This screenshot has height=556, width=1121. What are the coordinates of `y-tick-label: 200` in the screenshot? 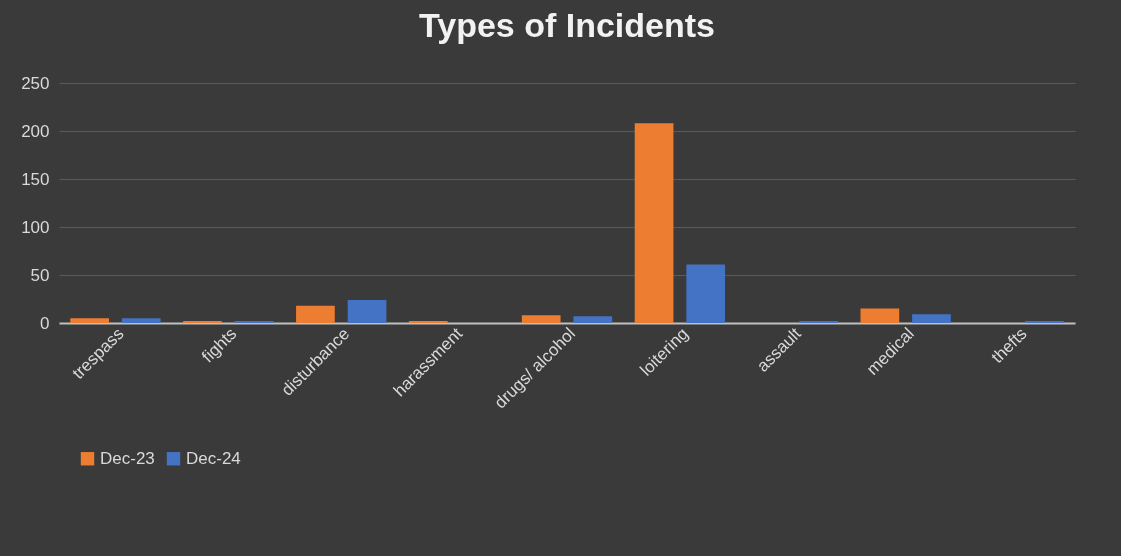 It's located at (35, 131).